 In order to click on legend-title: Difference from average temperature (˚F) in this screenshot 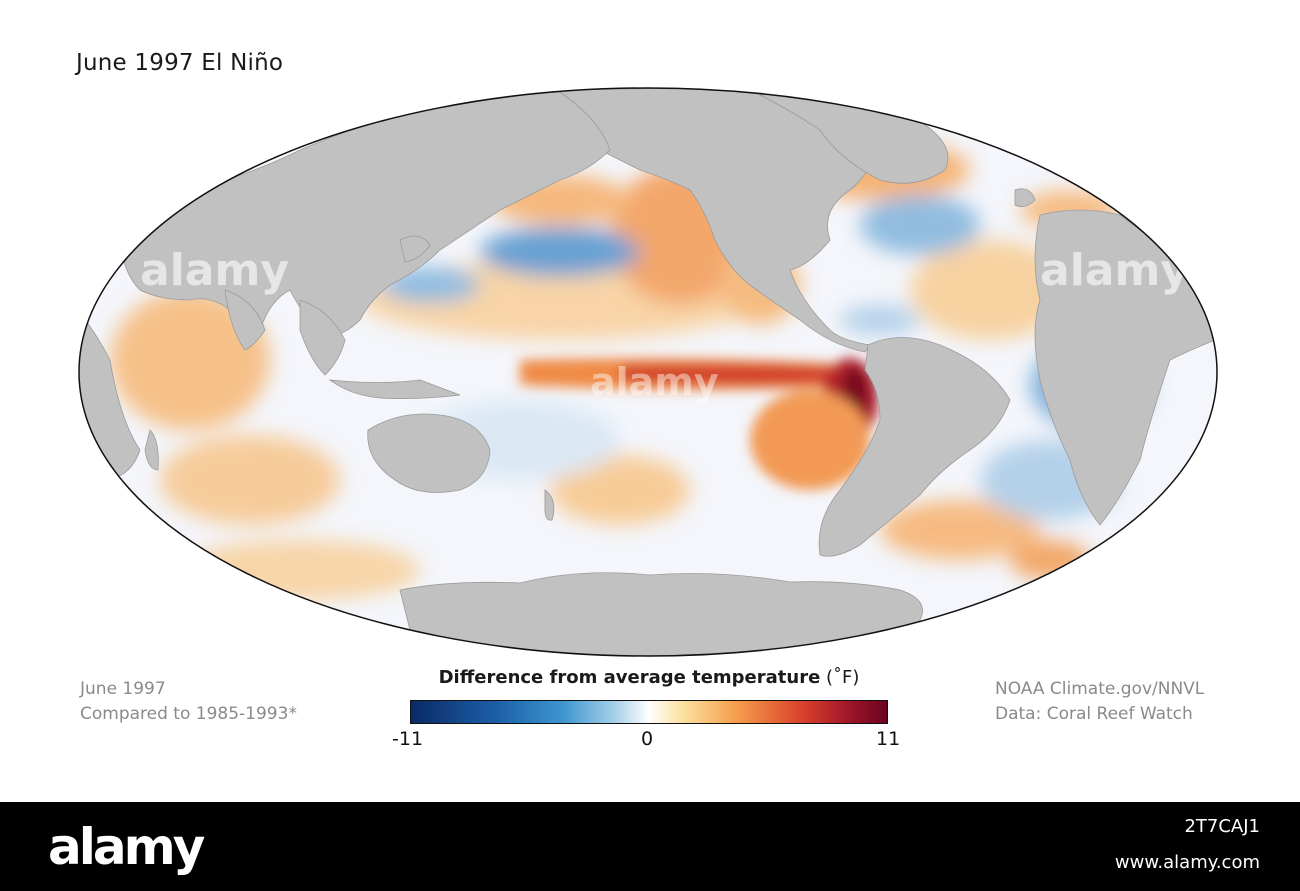, I will do `click(649, 677)`.